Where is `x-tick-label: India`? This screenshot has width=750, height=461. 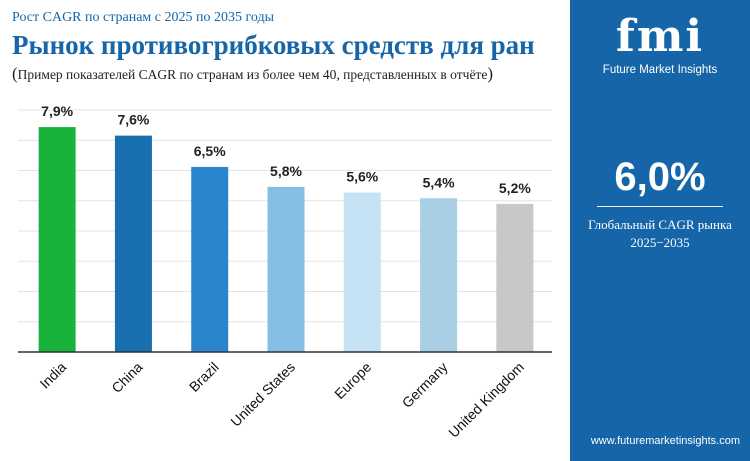
x-tick-label: India is located at coordinates (52, 375).